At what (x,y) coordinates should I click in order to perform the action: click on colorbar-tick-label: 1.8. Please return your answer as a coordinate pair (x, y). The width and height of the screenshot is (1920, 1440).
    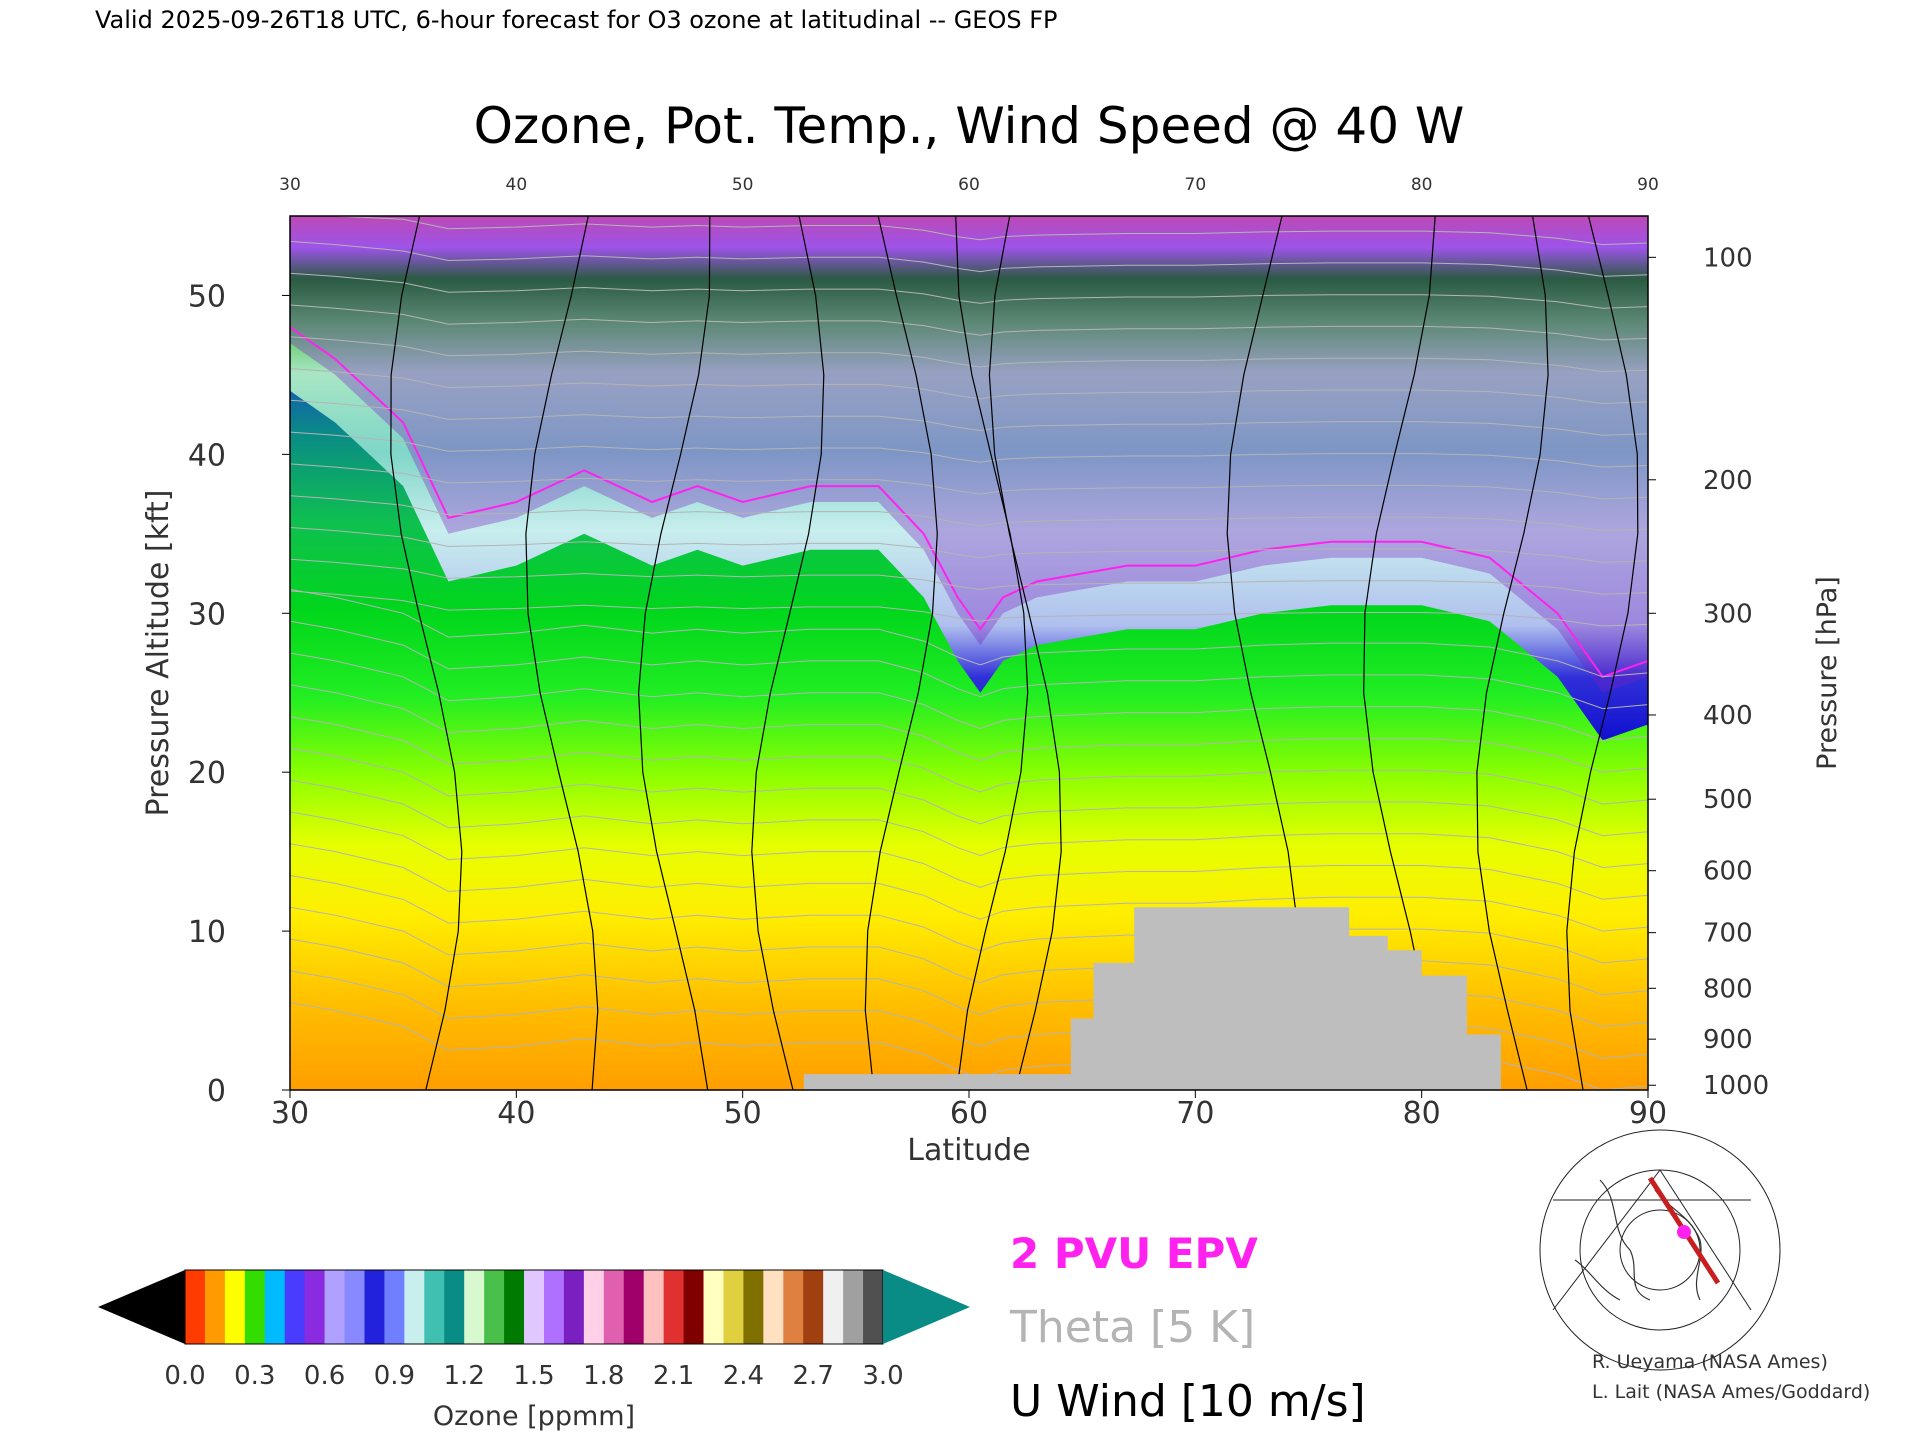
    Looking at the image, I should click on (603, 1376).